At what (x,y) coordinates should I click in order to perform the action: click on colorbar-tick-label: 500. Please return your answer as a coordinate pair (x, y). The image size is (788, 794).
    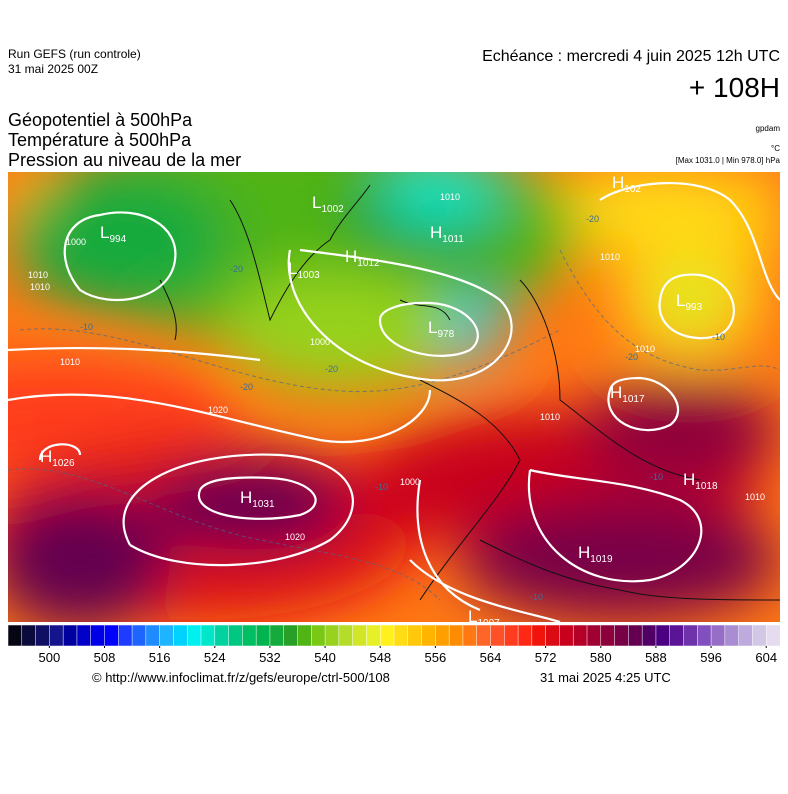
    Looking at the image, I should click on (50, 657).